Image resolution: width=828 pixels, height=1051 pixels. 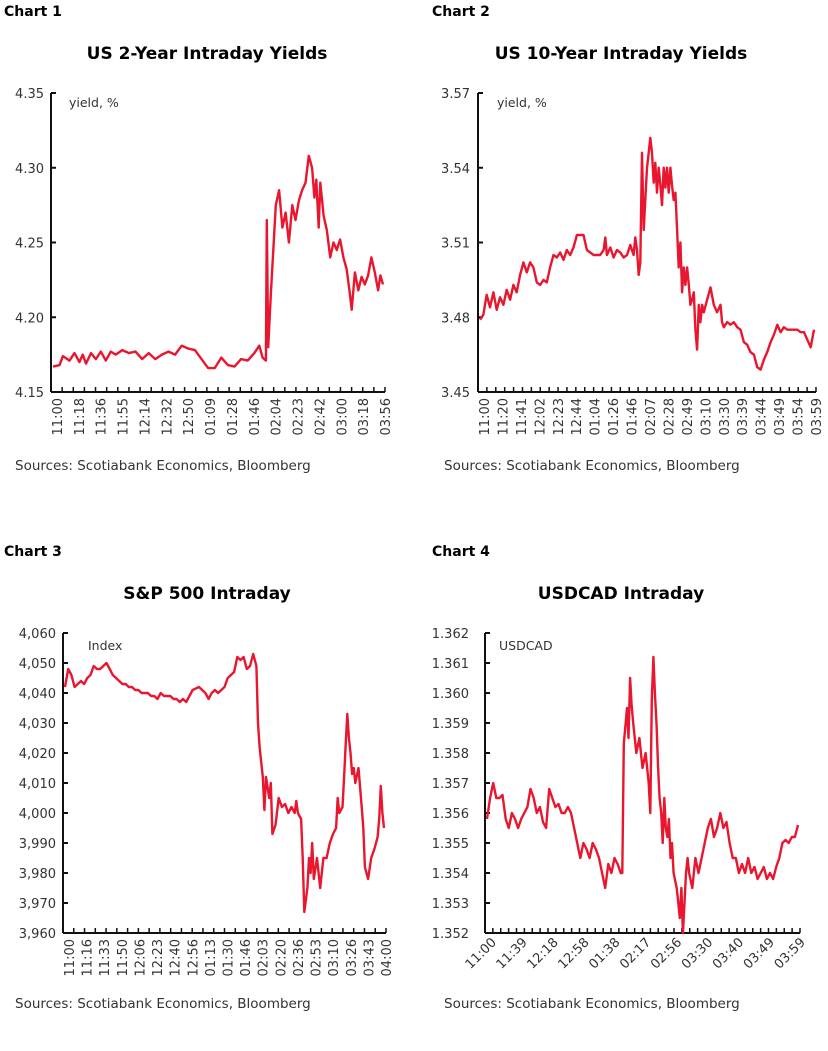 I want to click on x-tick-label: 02:17, so click(x=635, y=953).